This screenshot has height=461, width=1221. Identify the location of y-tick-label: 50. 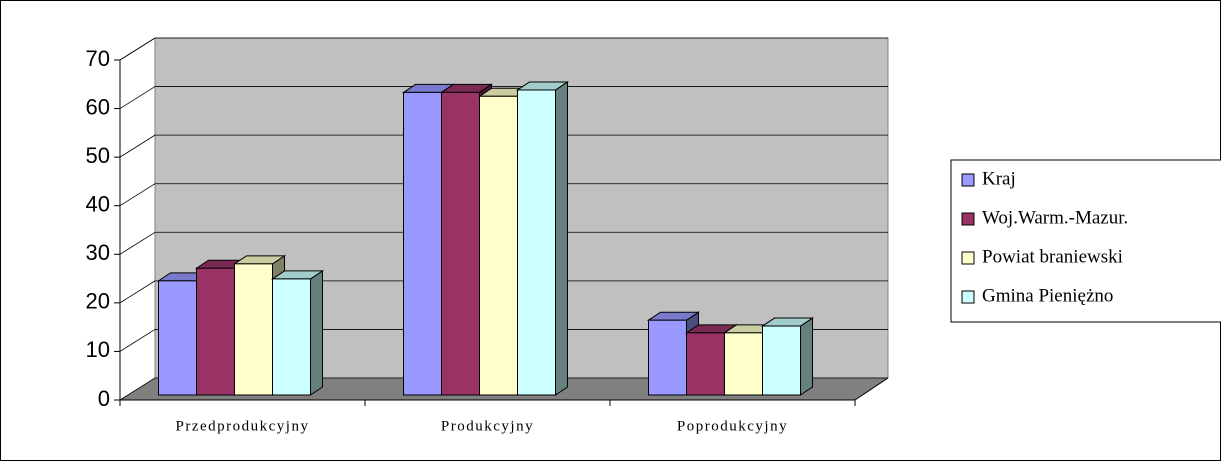
(98, 155).